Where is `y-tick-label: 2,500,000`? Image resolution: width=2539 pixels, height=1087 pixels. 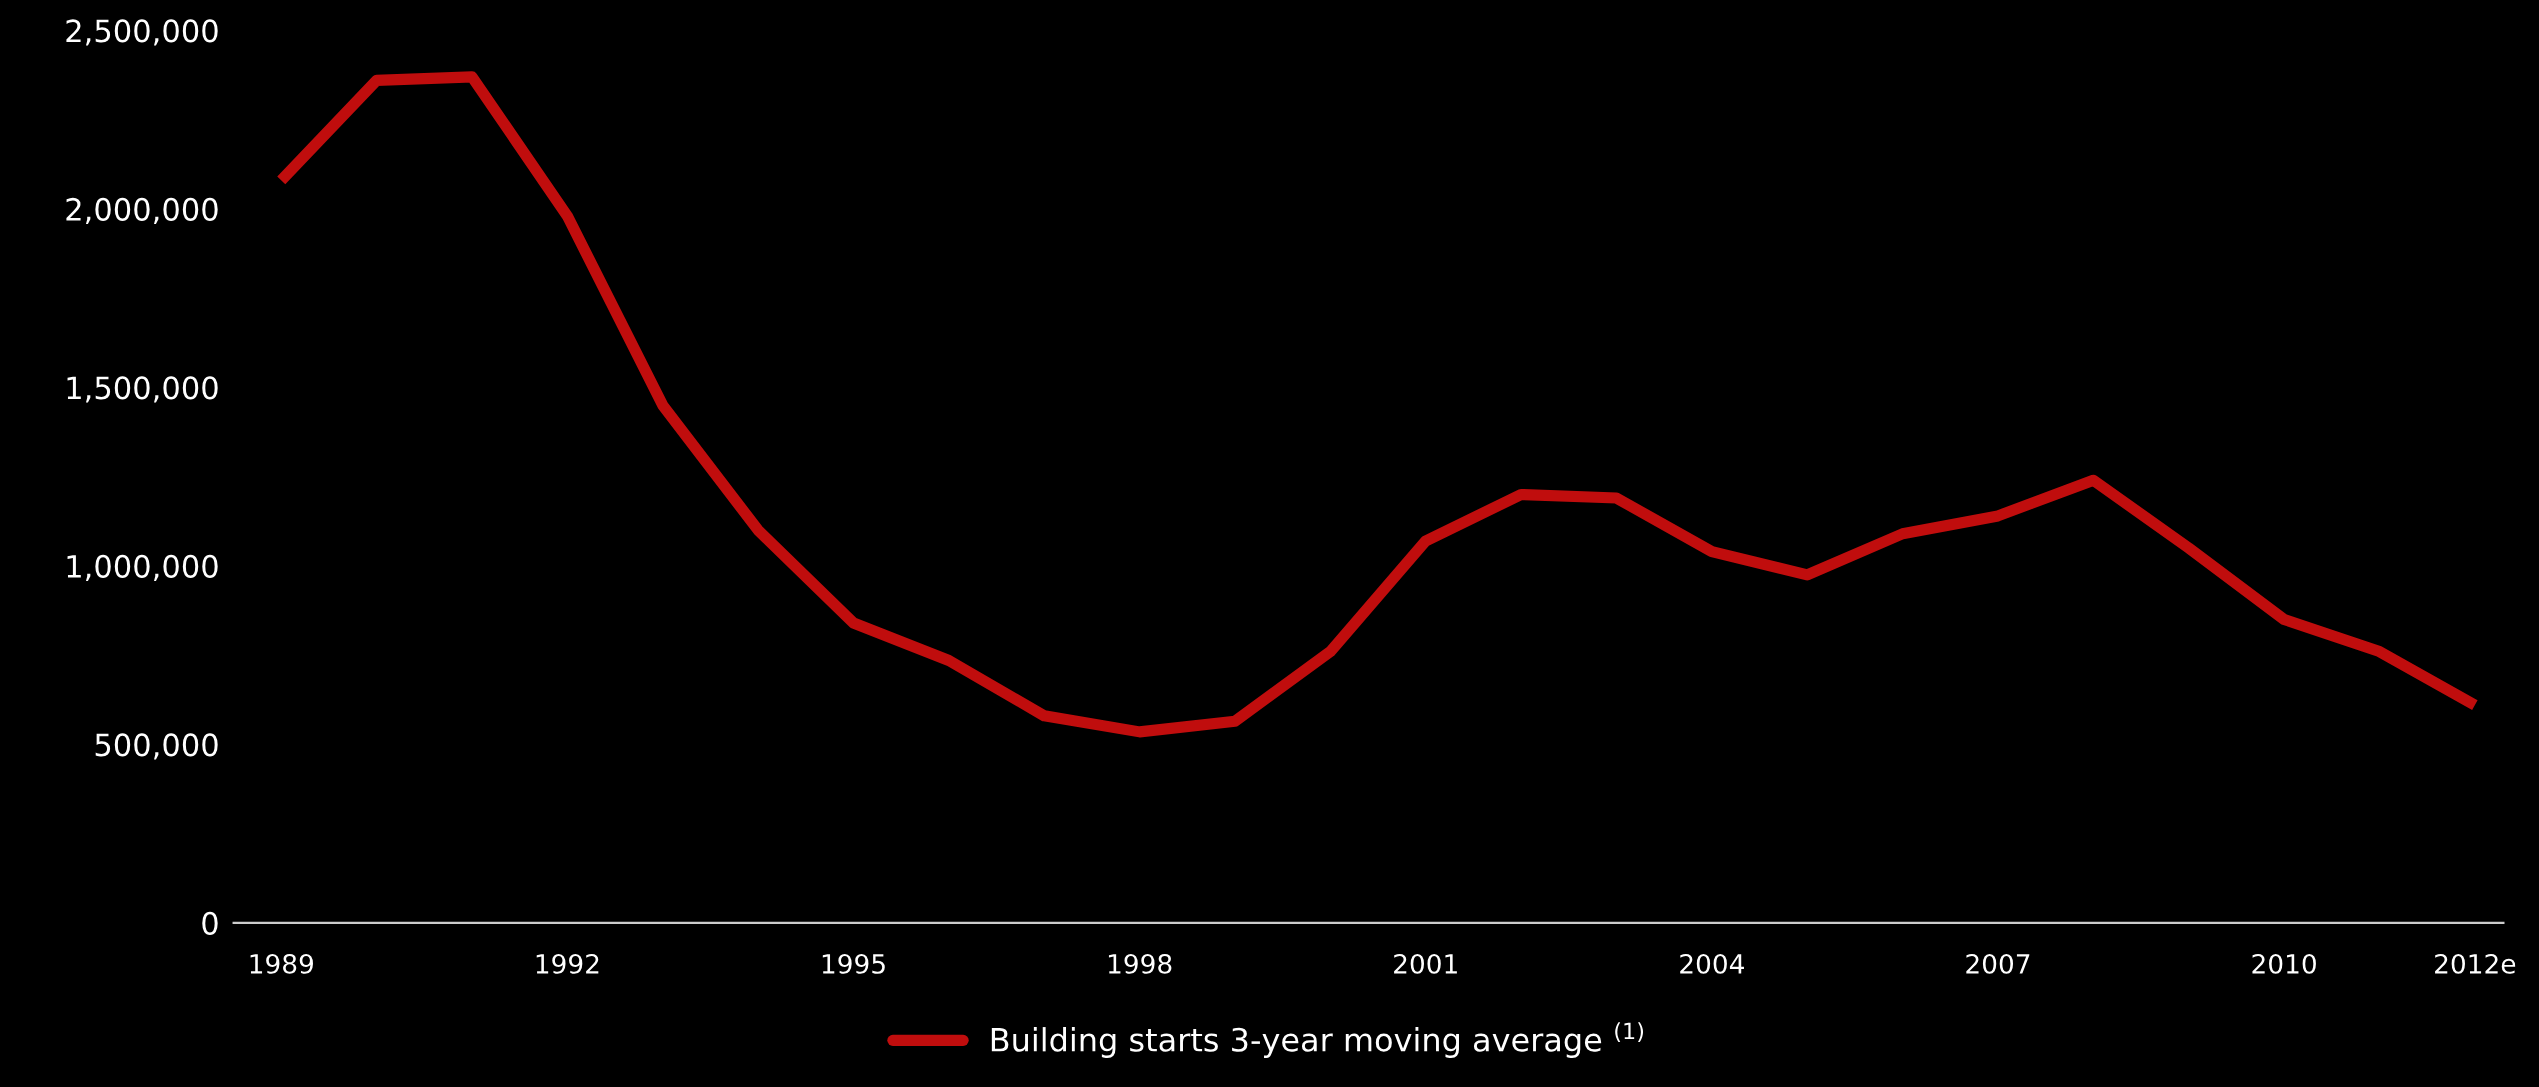
y-tick-label: 2,500,000 is located at coordinates (142, 32).